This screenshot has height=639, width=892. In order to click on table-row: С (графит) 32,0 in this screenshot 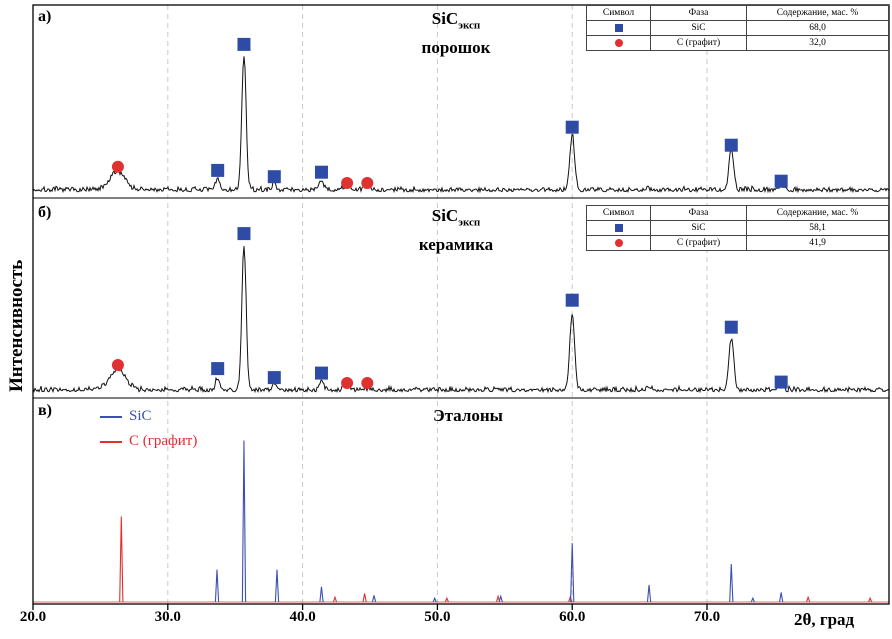, I will do `click(737, 43)`.